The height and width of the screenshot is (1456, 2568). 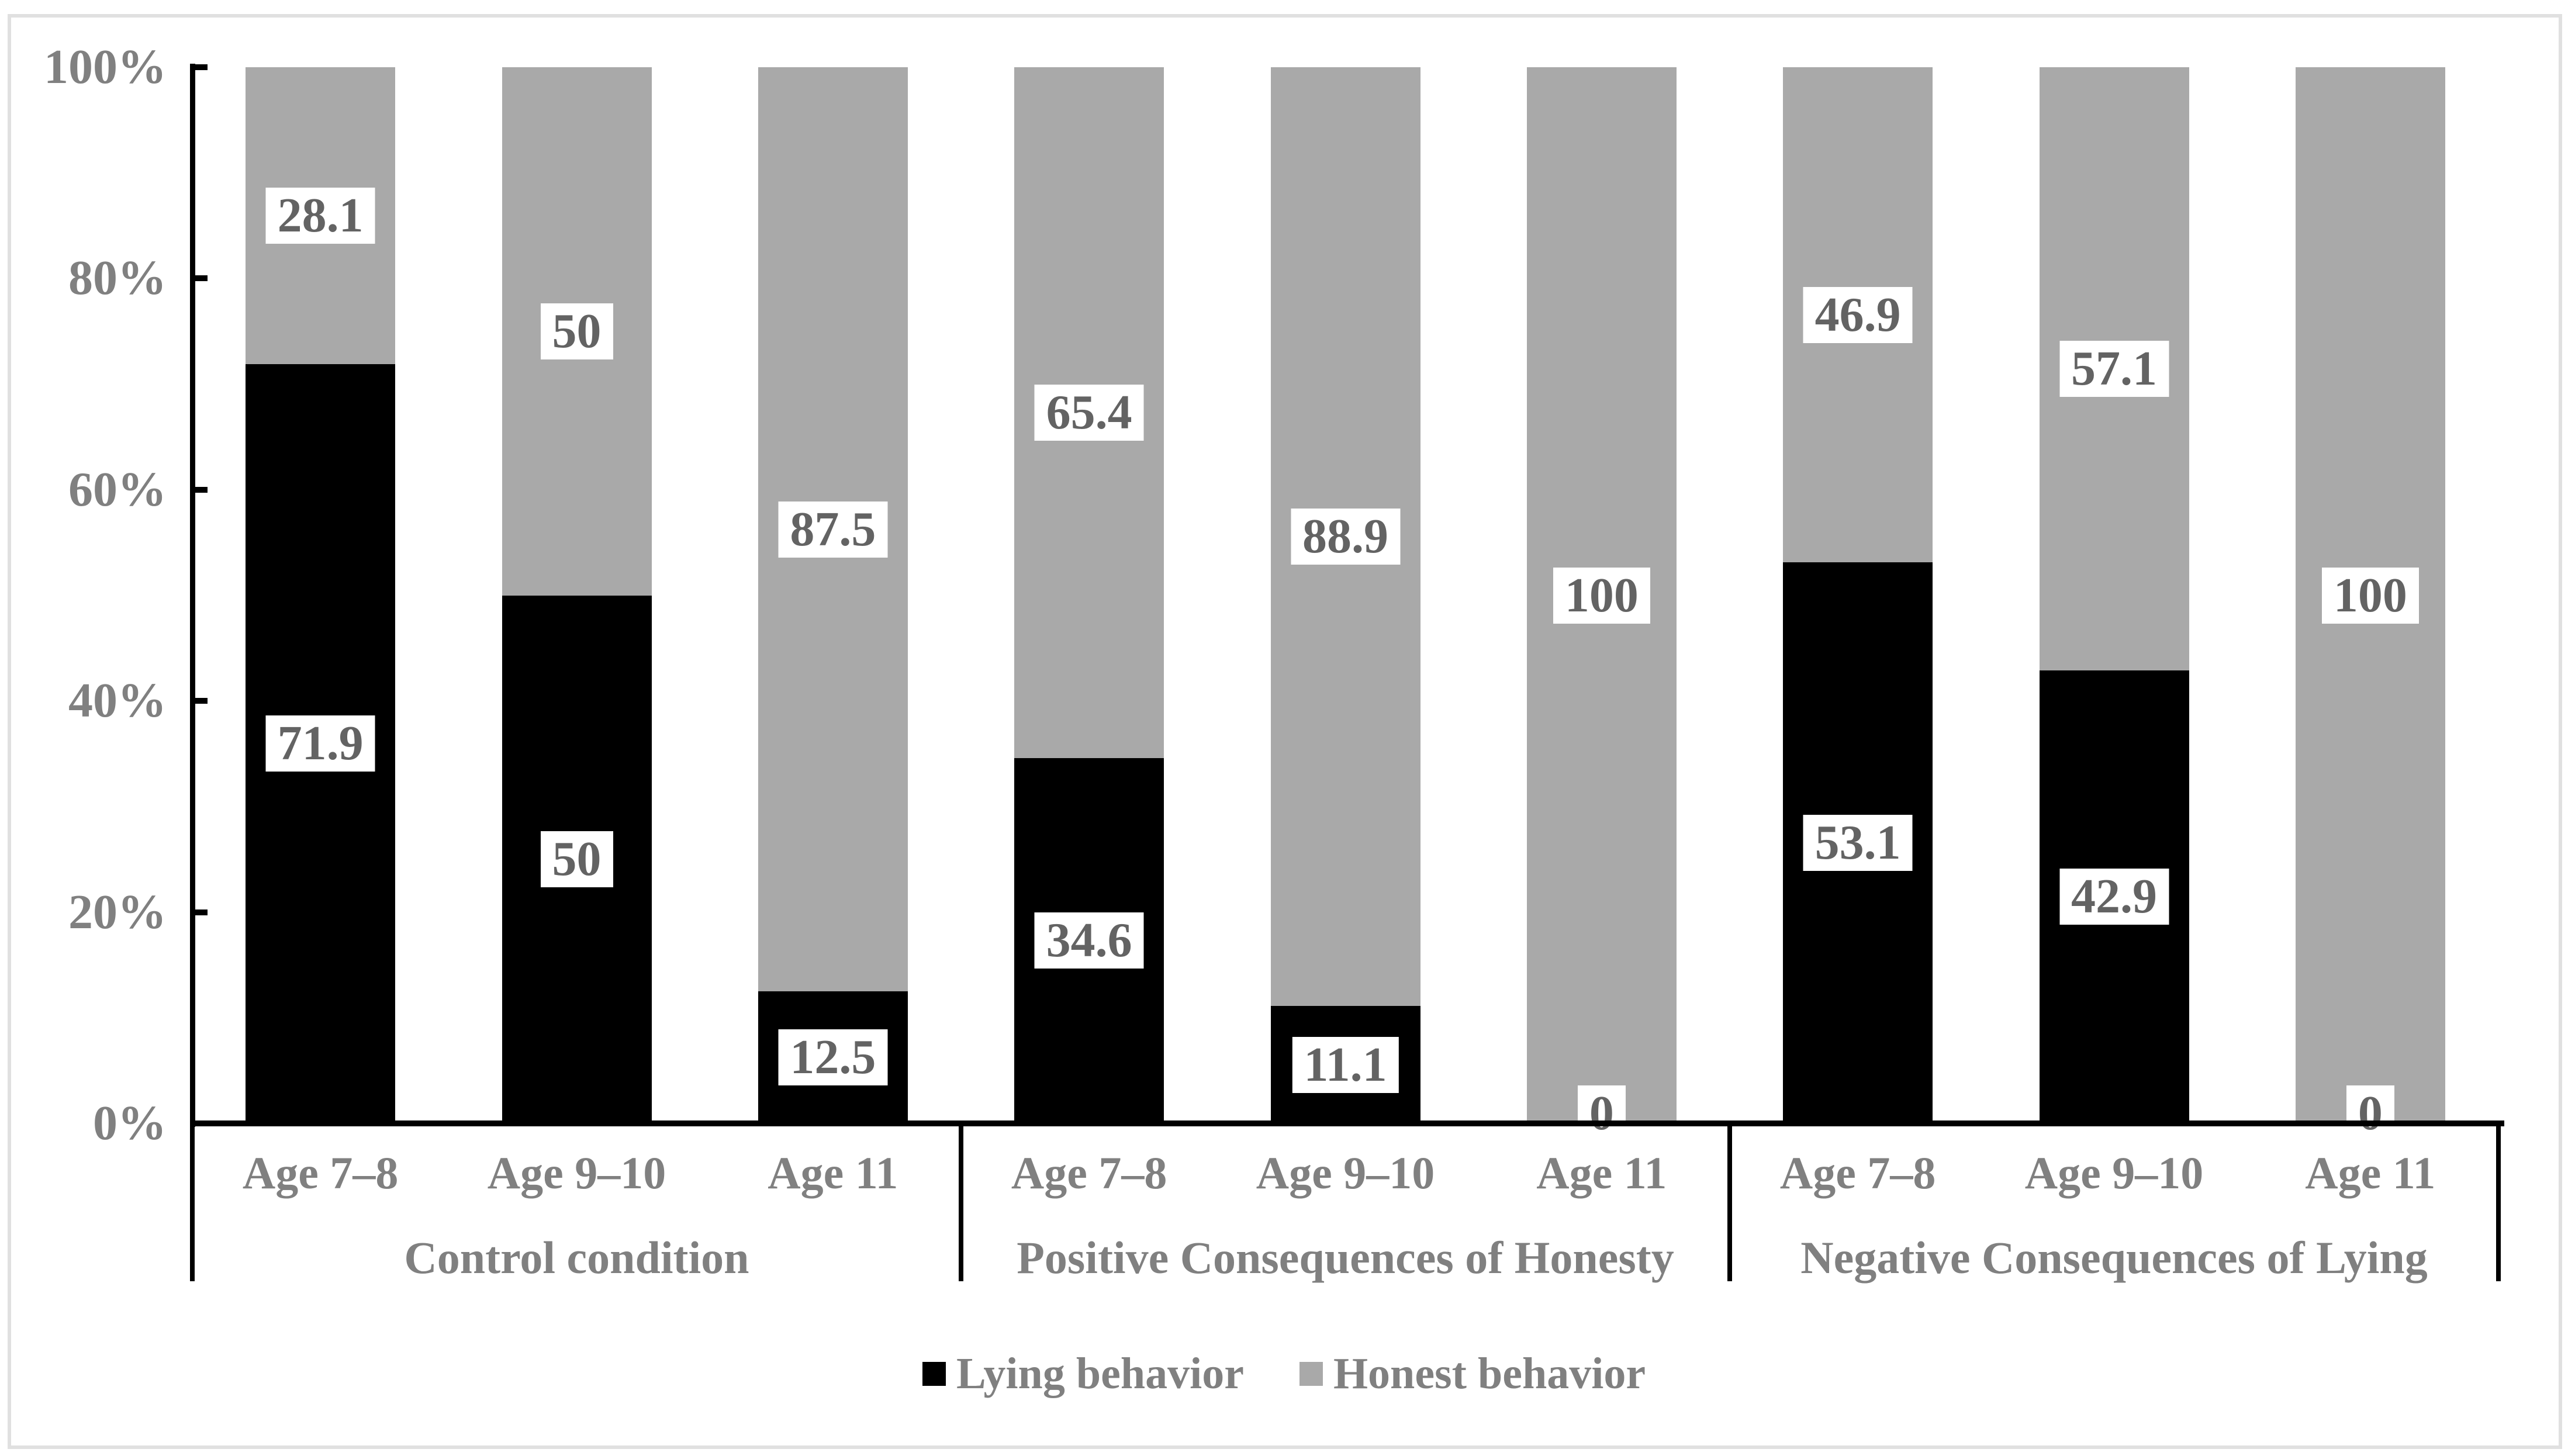 What do you see at coordinates (118, 700) in the screenshot?
I see `y-tick-label: 40%` at bounding box center [118, 700].